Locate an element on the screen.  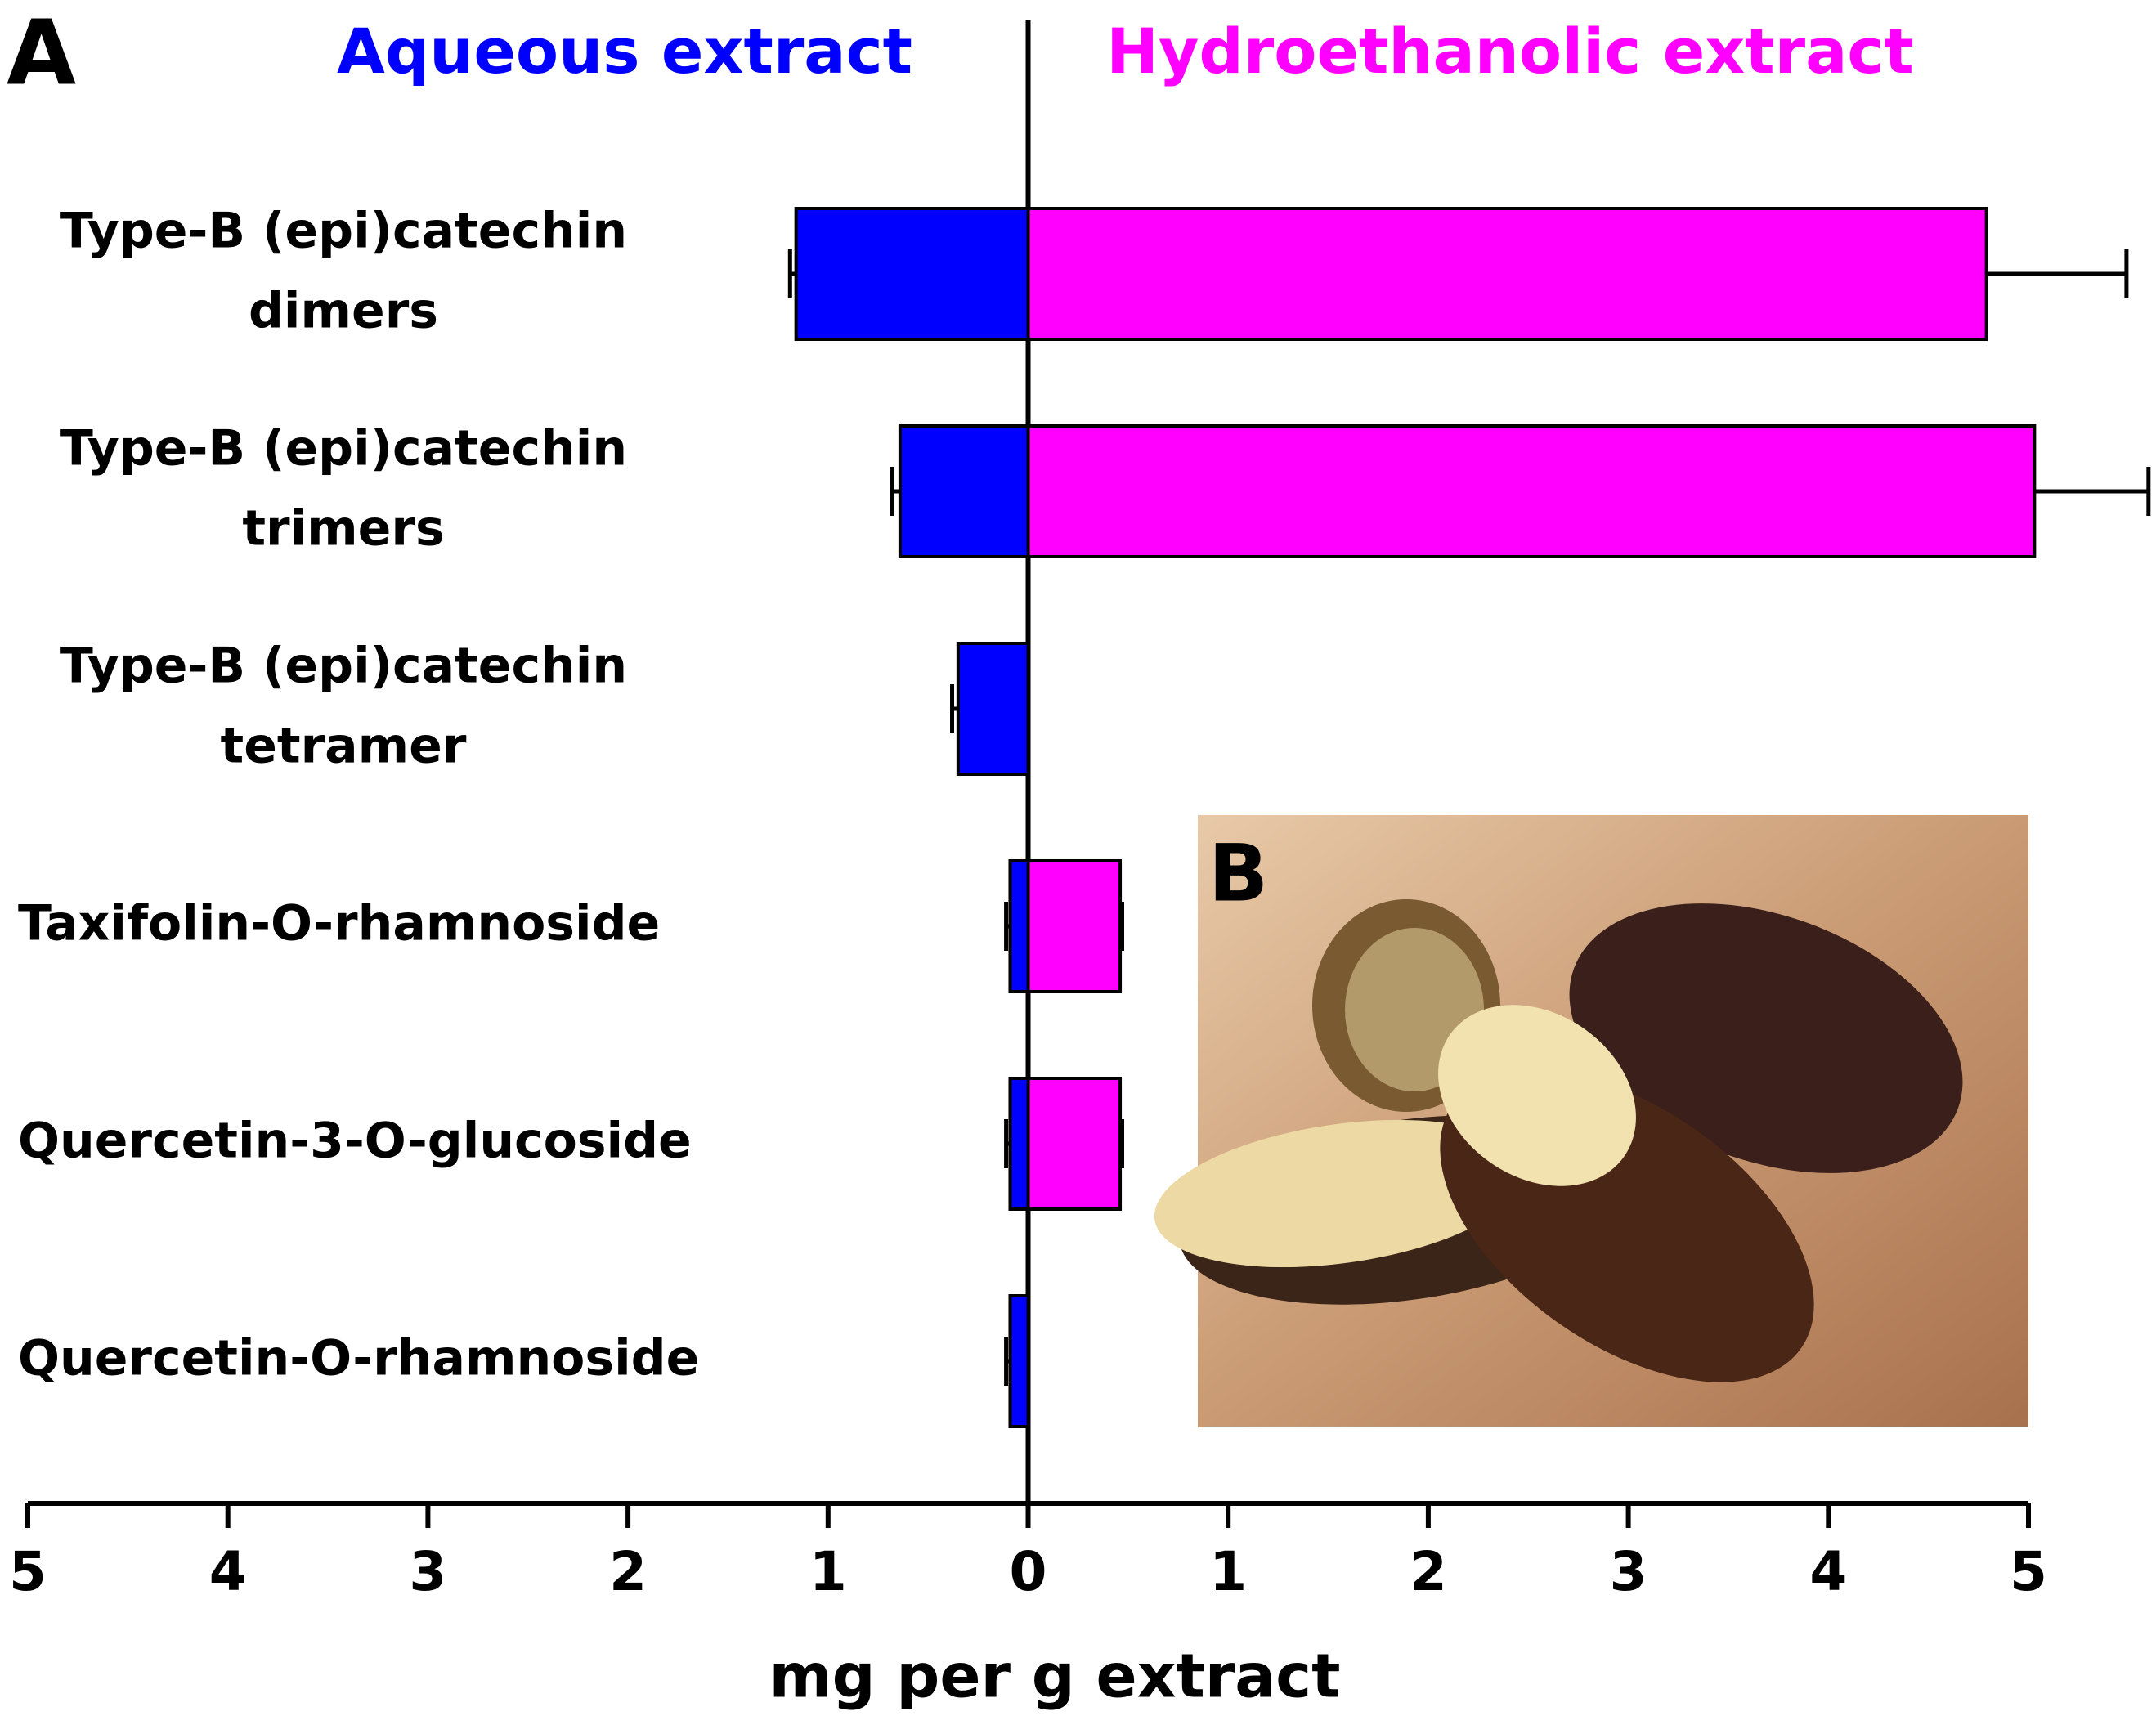
category-label: dimers is located at coordinates (343, 311).